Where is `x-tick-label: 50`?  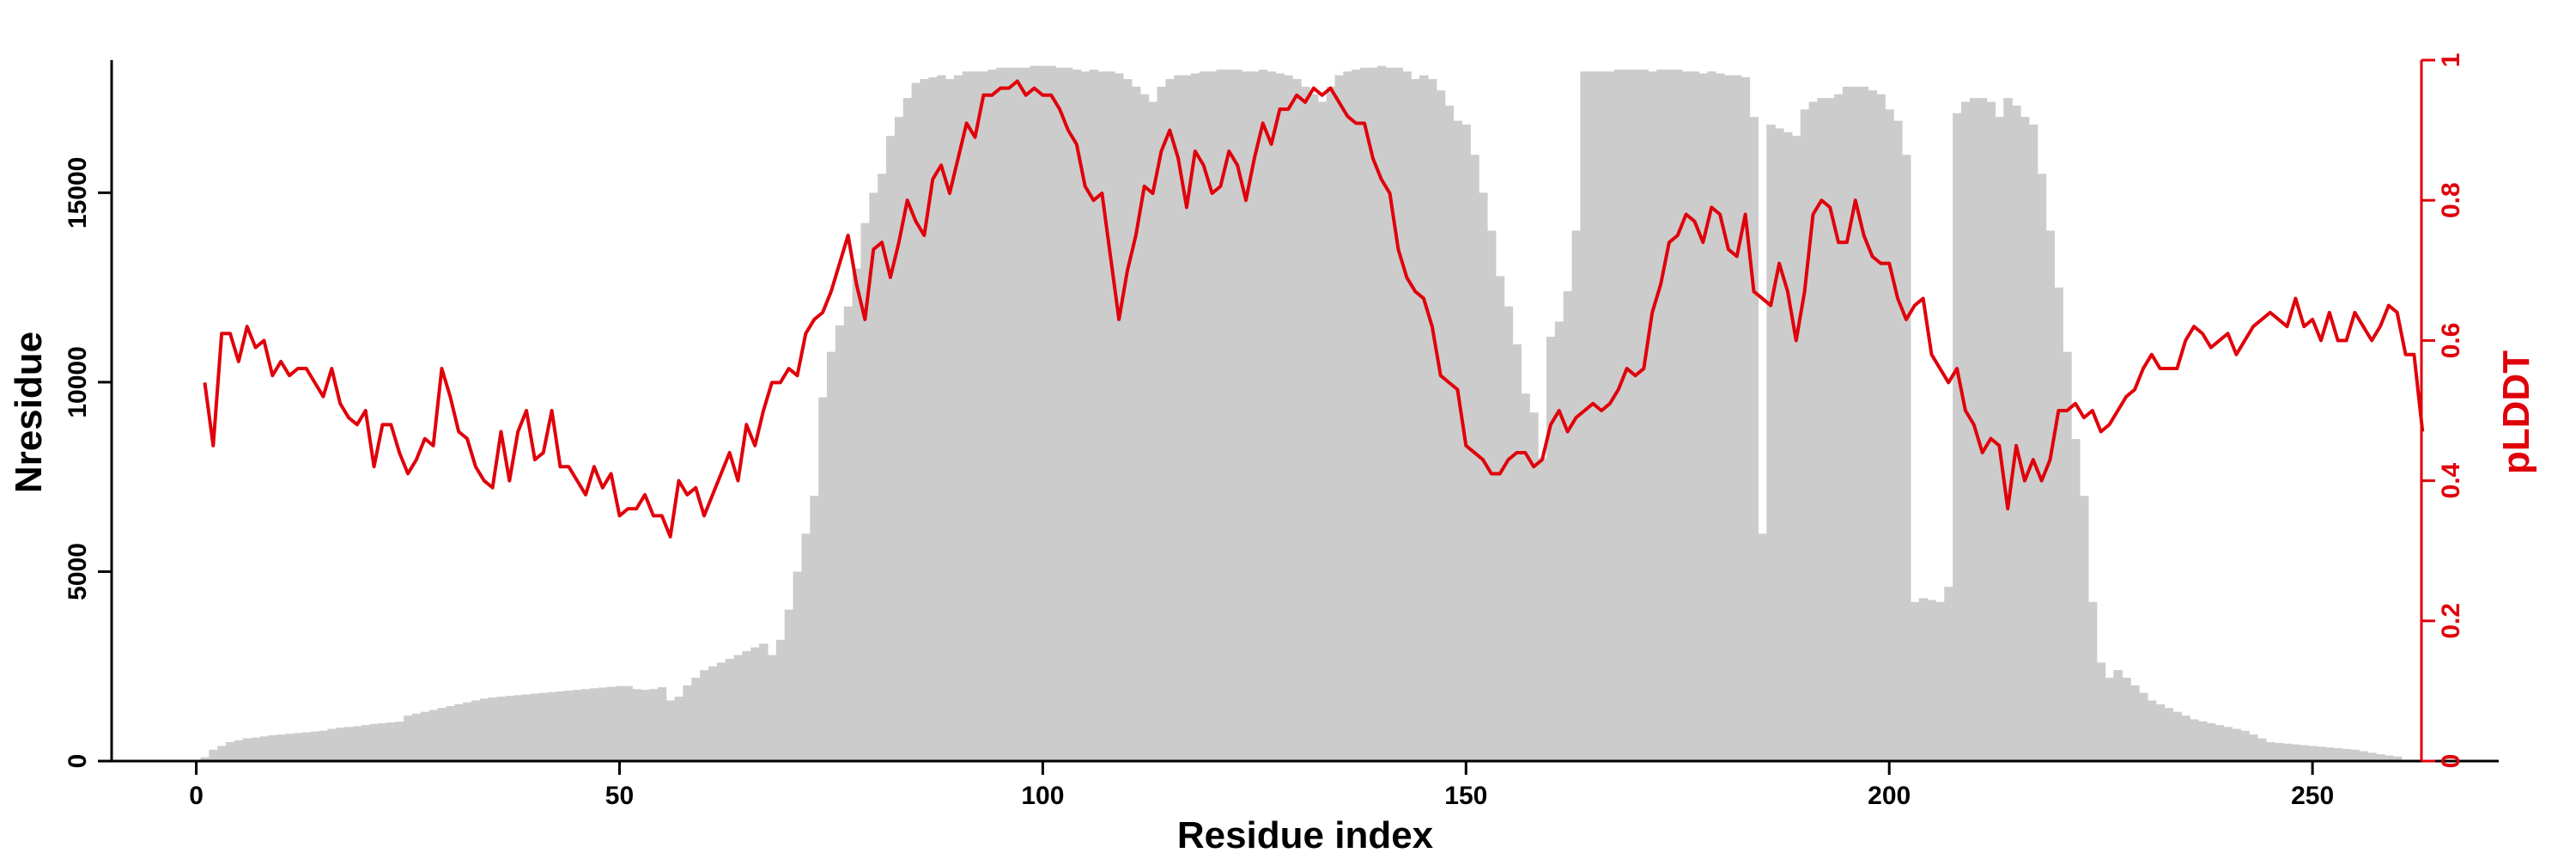
x-tick-label: 50 is located at coordinates (619, 796).